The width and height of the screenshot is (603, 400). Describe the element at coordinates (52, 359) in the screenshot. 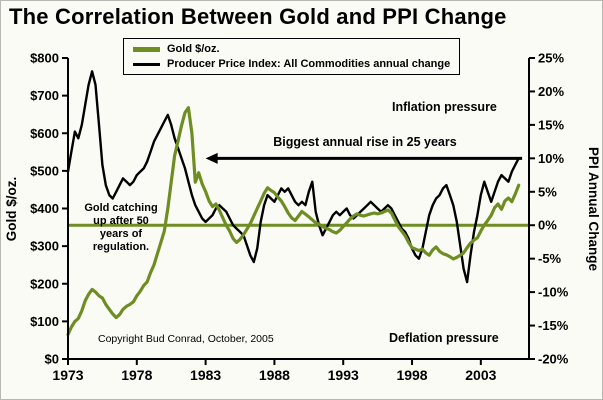

I see `left-tick-label: $0` at that location.